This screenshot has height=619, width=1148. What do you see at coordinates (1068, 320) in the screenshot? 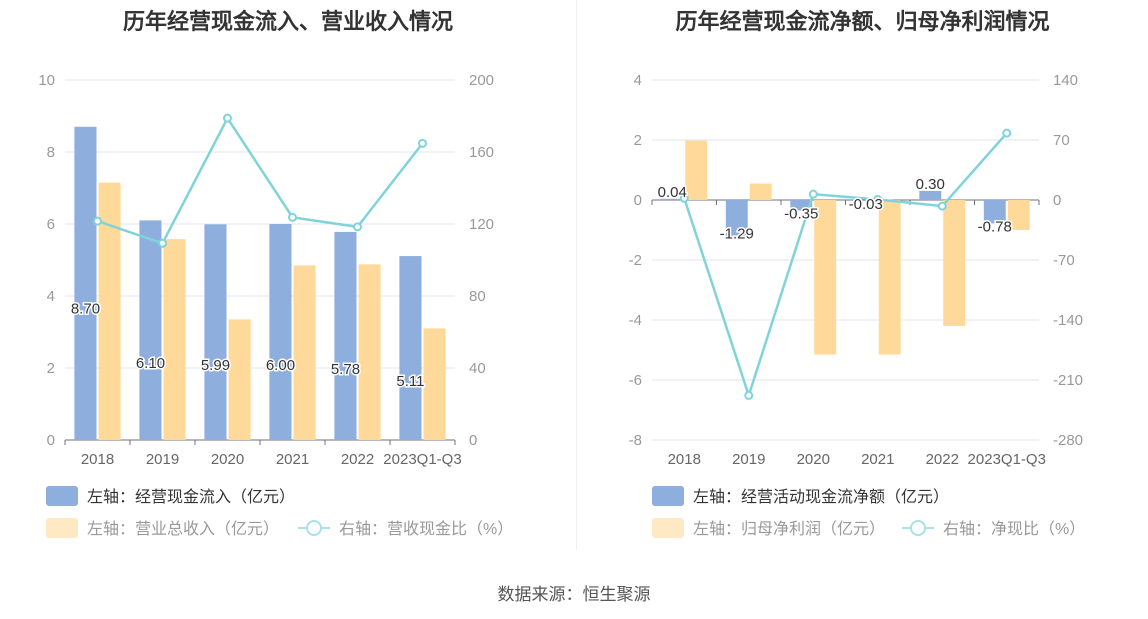
I see `right-axis-tick-label: -140` at bounding box center [1068, 320].